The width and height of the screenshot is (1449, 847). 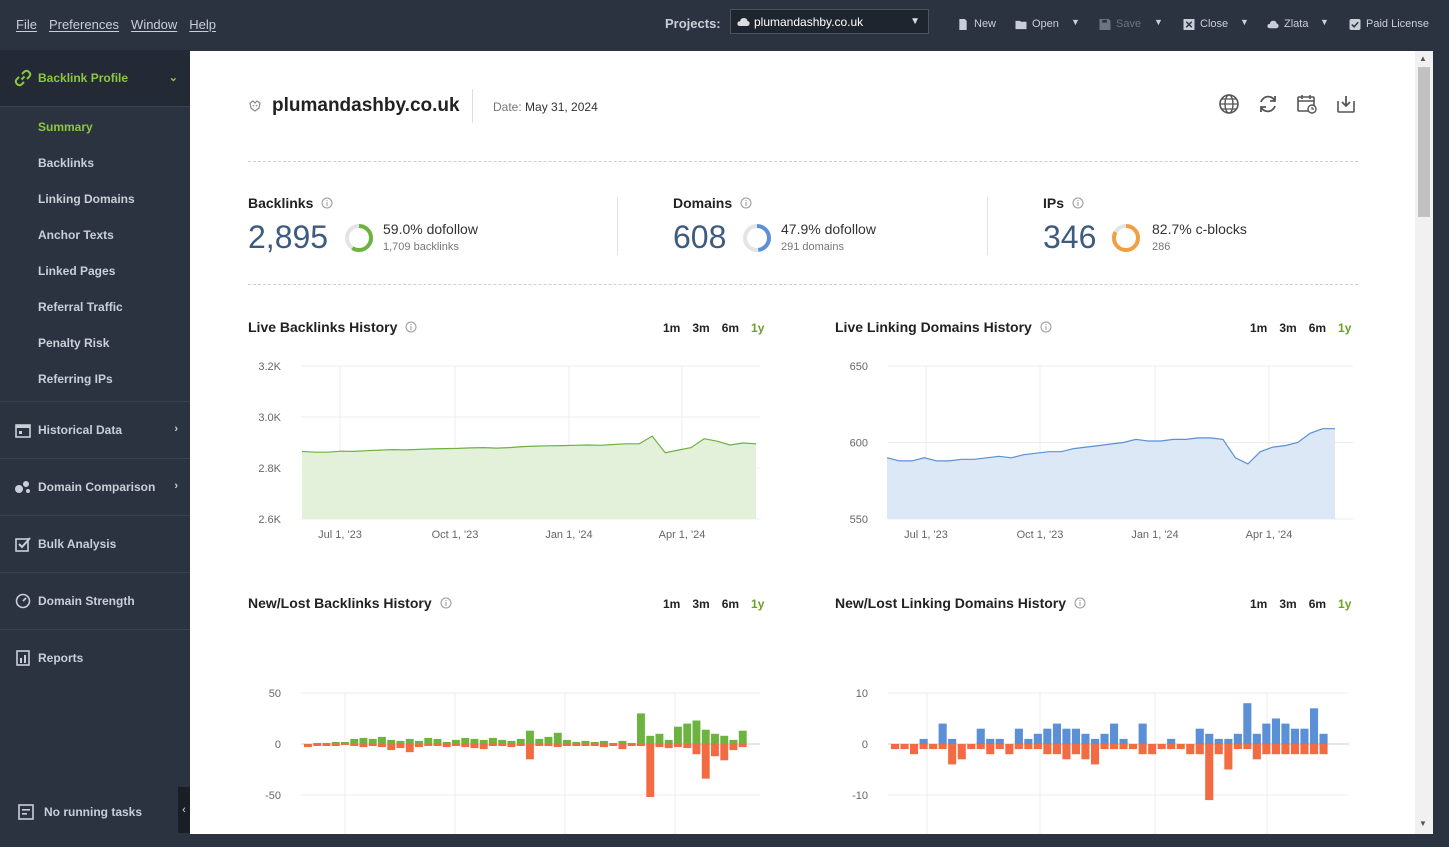 I want to click on sidebar-item-domain-strength: Domain Strength, so click(x=95, y=601).